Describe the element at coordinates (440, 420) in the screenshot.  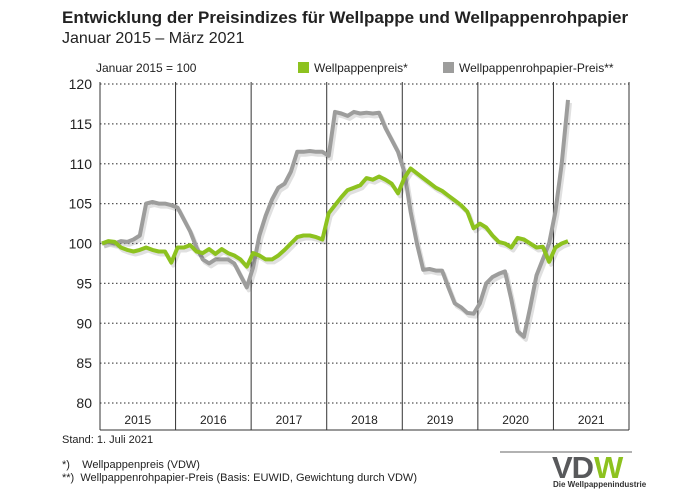
I see `x-tick-label: 2019` at that location.